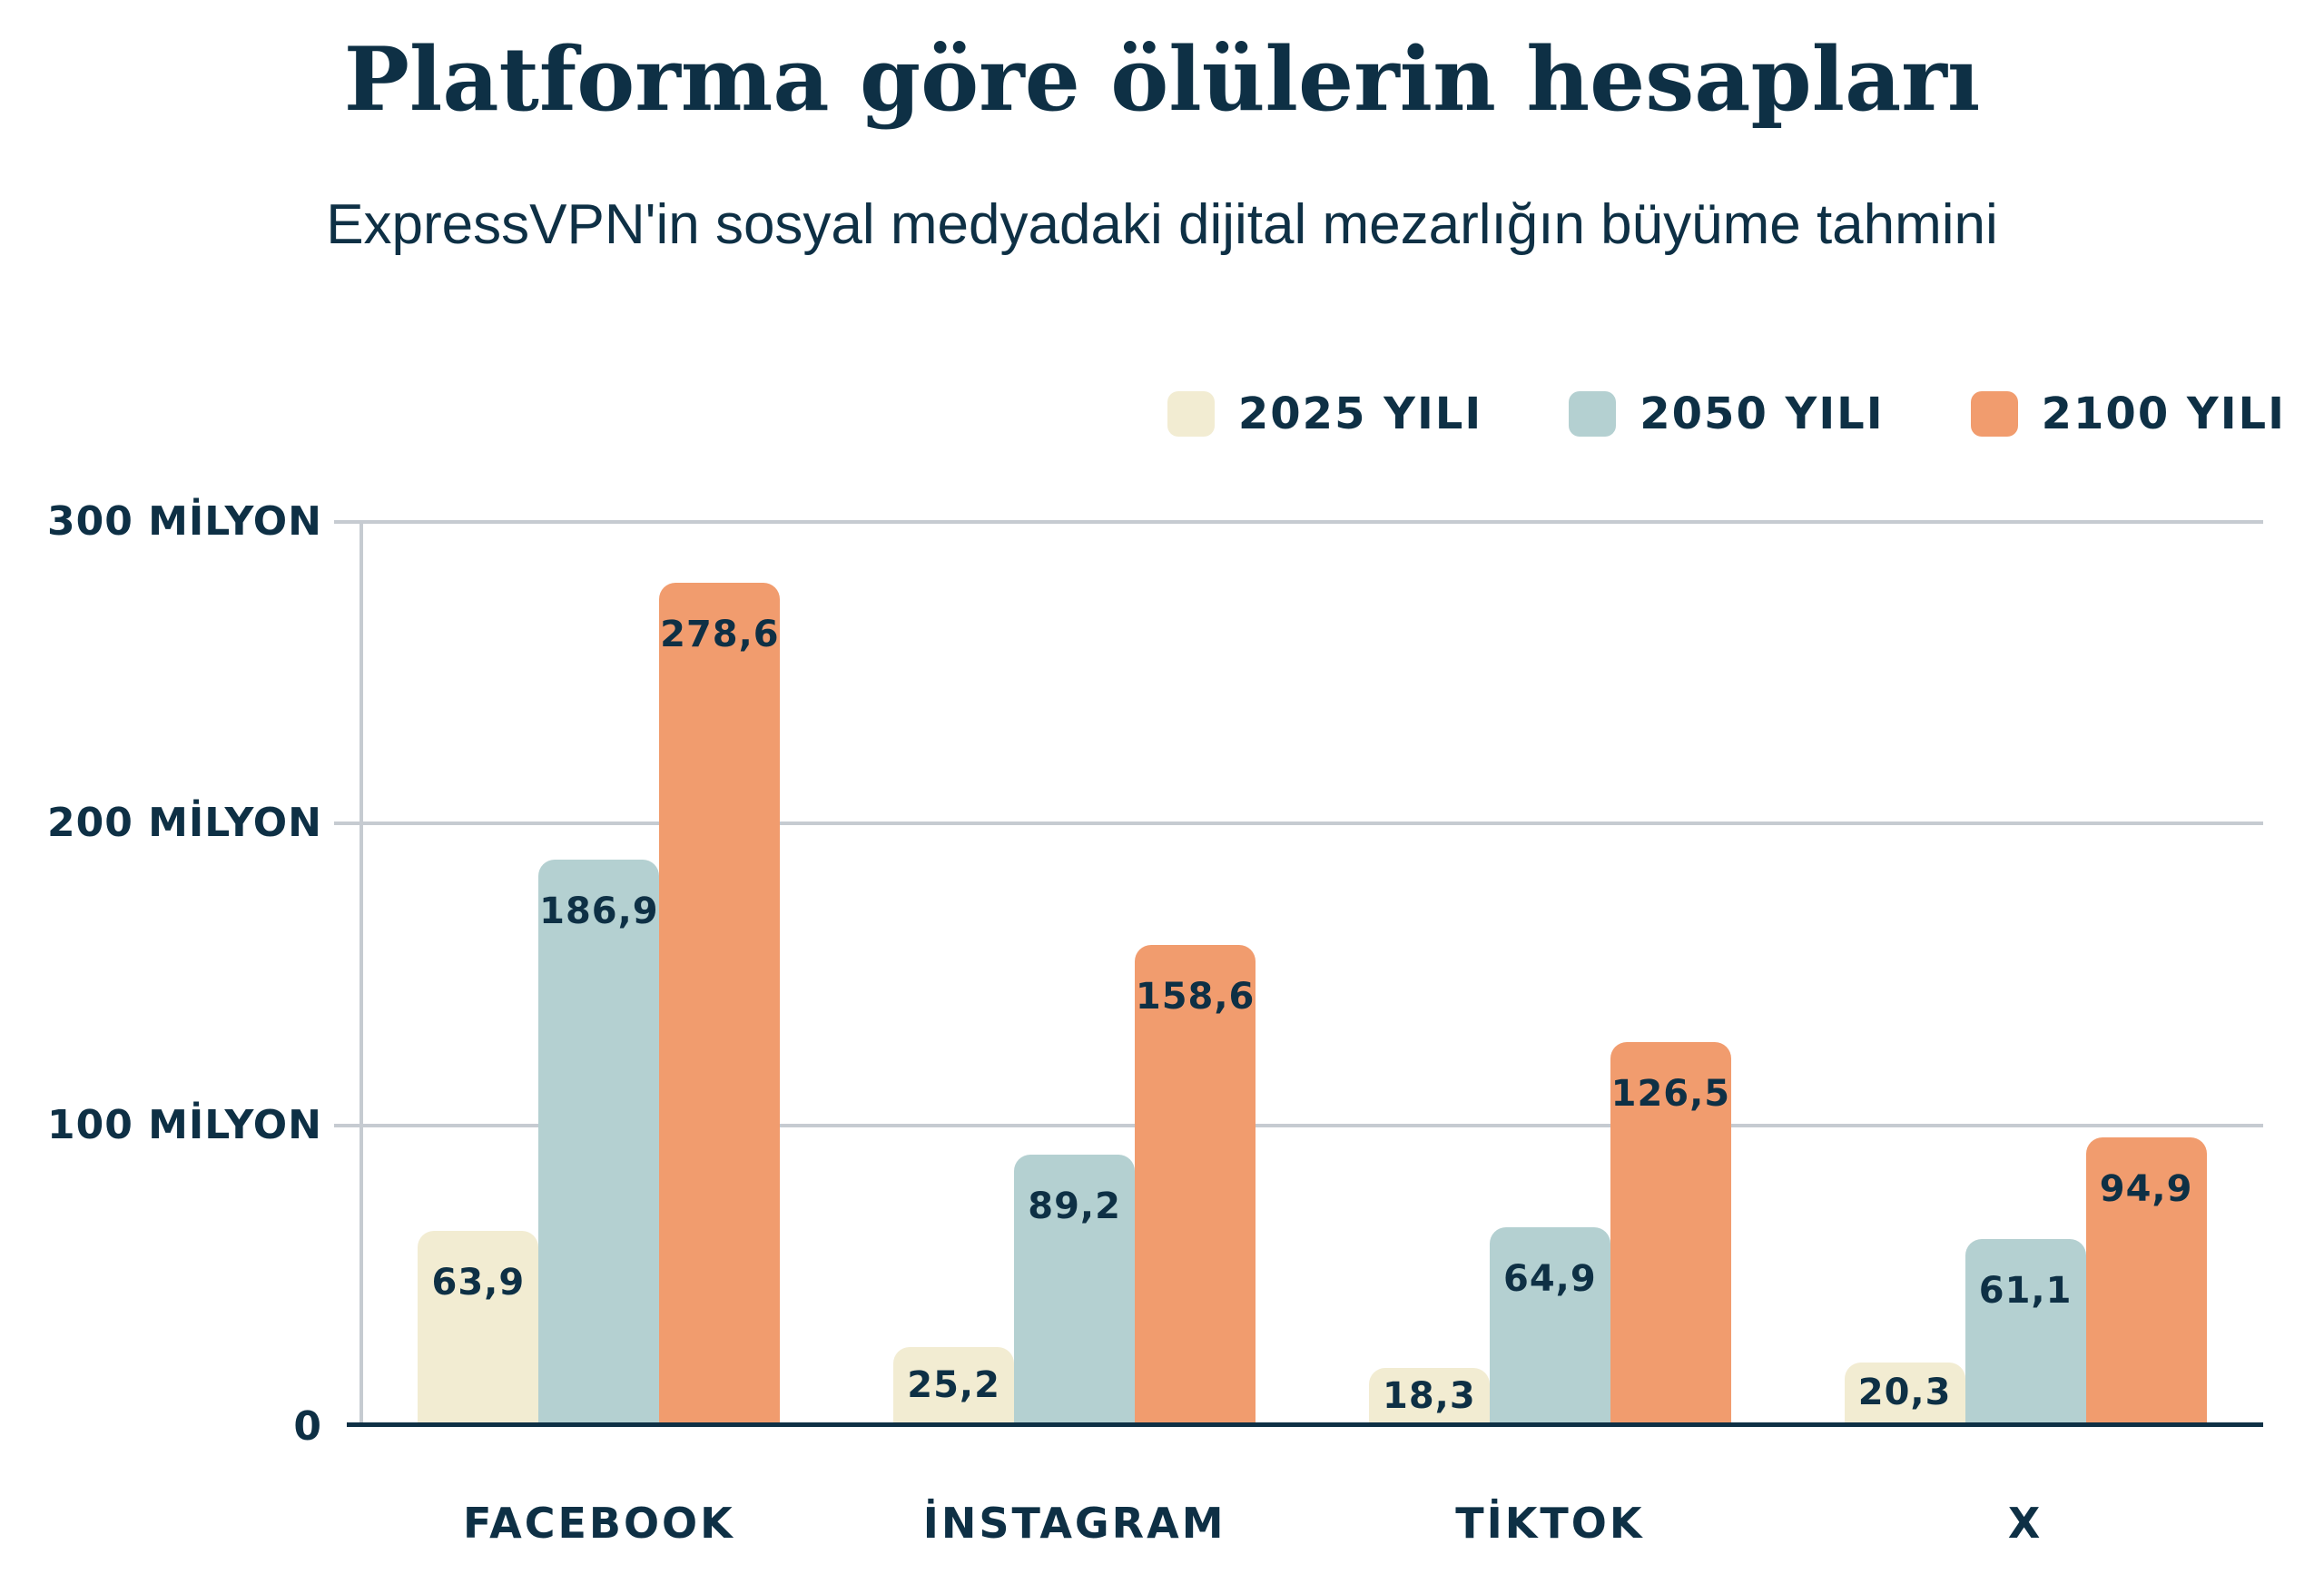  I want to click on legend-label: 2050 YILI, so click(1762, 414).